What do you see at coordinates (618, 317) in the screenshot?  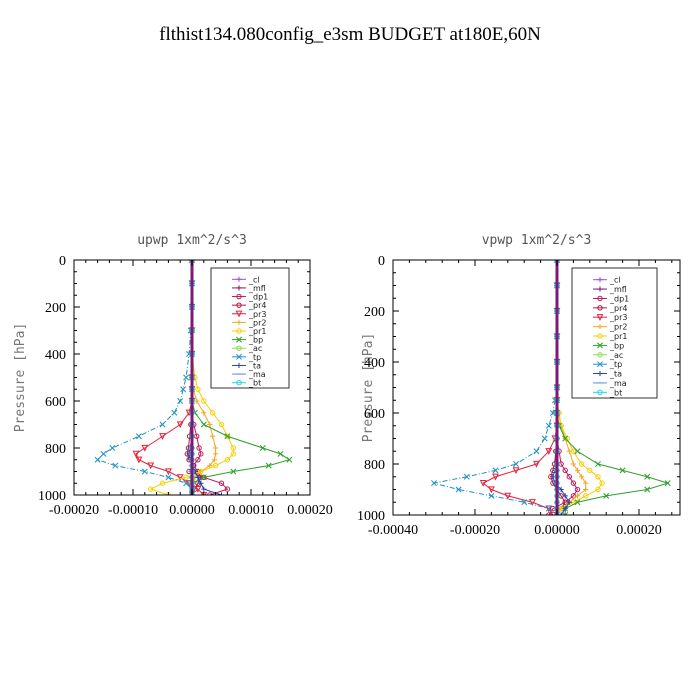 I see `legend-label: _pr3` at bounding box center [618, 317].